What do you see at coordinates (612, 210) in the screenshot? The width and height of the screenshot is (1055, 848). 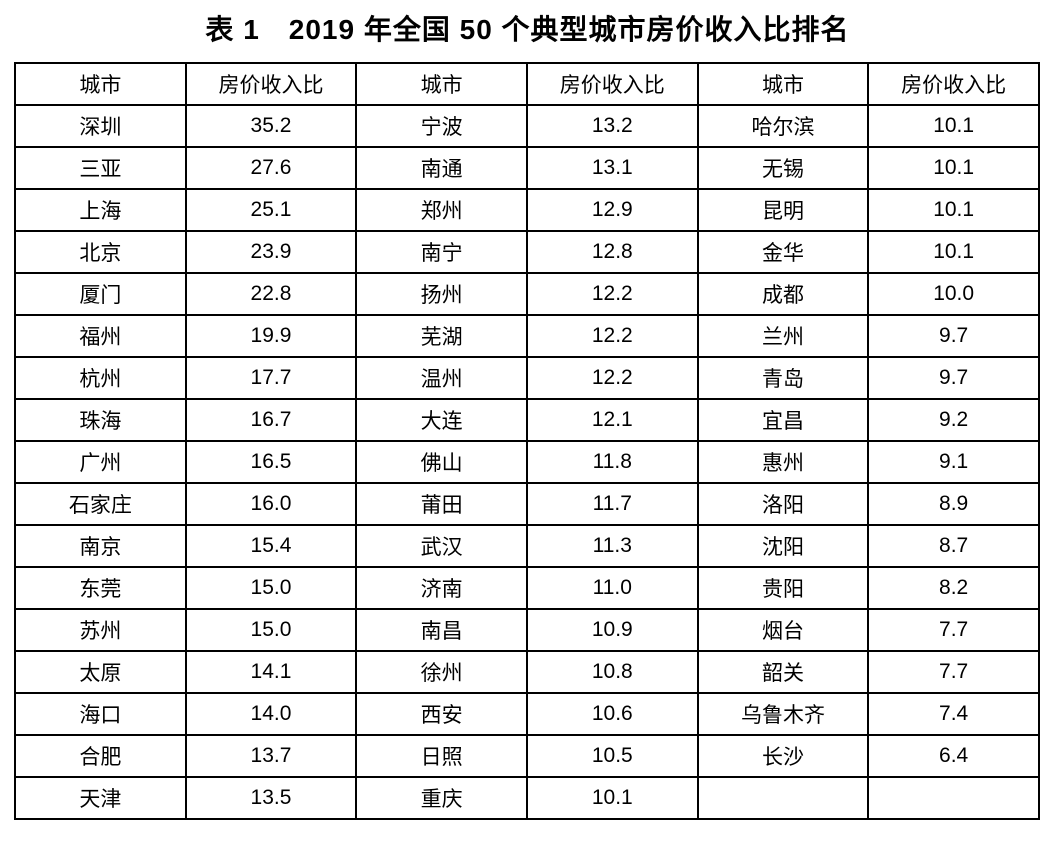 I see `ratio-cell: 12.9` at bounding box center [612, 210].